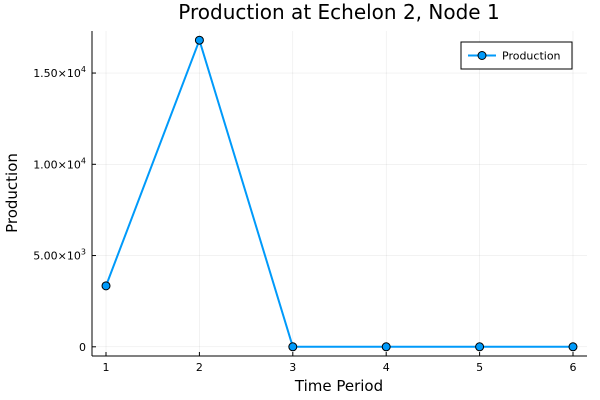 The width and height of the screenshot is (600, 400). Describe the element at coordinates (59, 255) in the screenshot. I see `y-tick-label-1: 5.00×10³` at that location.